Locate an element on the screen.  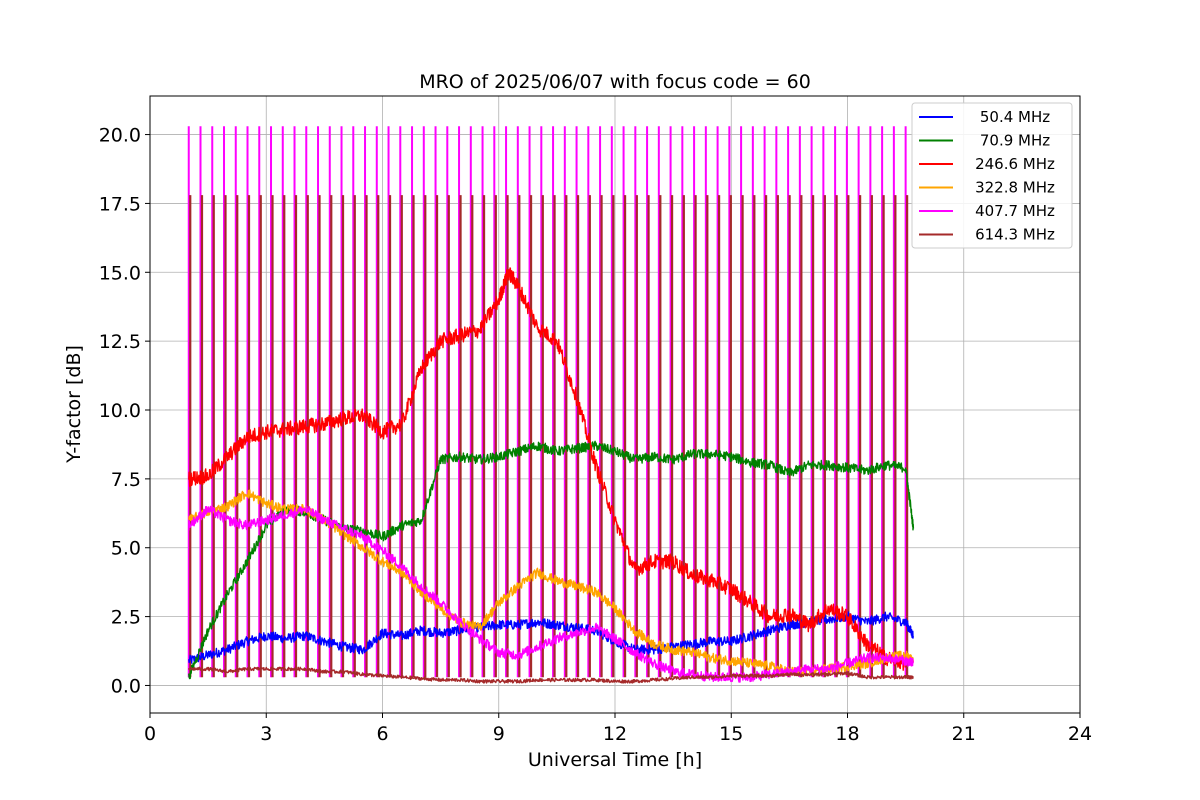
x-tick-label: 9 is located at coordinates (499, 734).